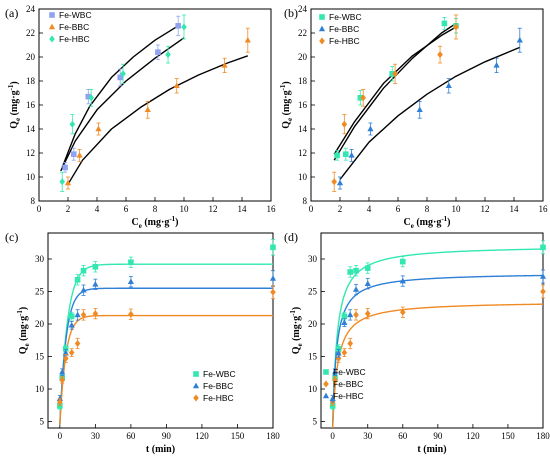  What do you see at coordinates (31, 177) in the screenshot?
I see `y-tick-label: 10` at bounding box center [31, 177].